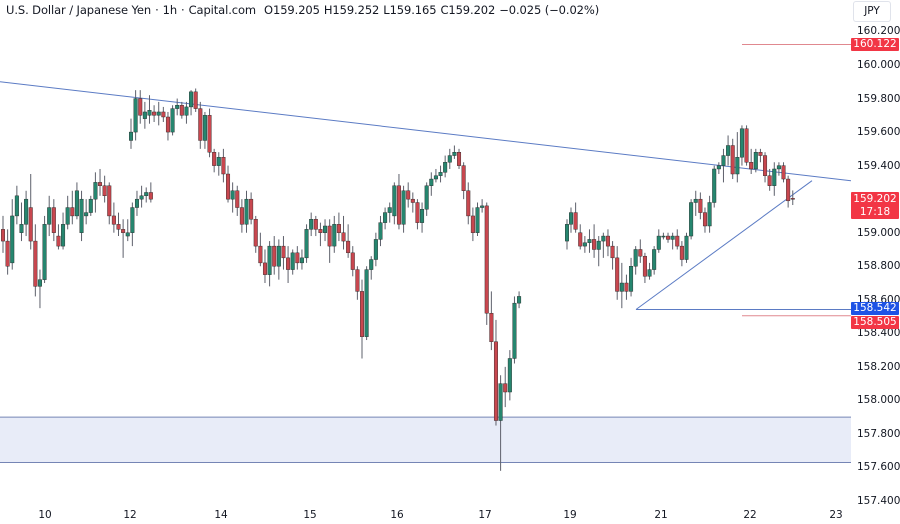 The width and height of the screenshot is (900, 524). What do you see at coordinates (878, 65) in the screenshot?
I see `price-tick: 160.000` at bounding box center [878, 65].